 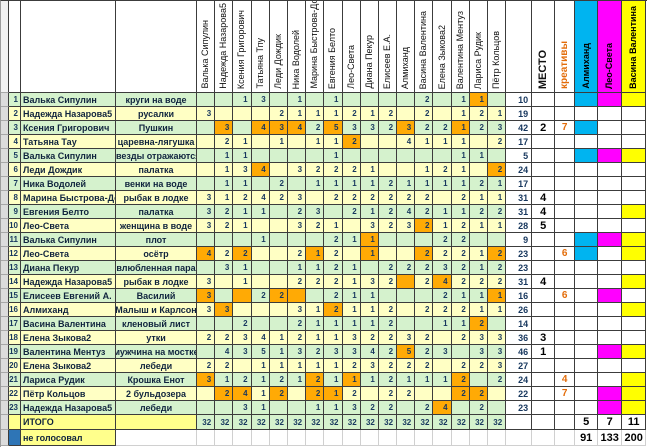 I want to click on creative-header: креативы, so click(x=565, y=47).